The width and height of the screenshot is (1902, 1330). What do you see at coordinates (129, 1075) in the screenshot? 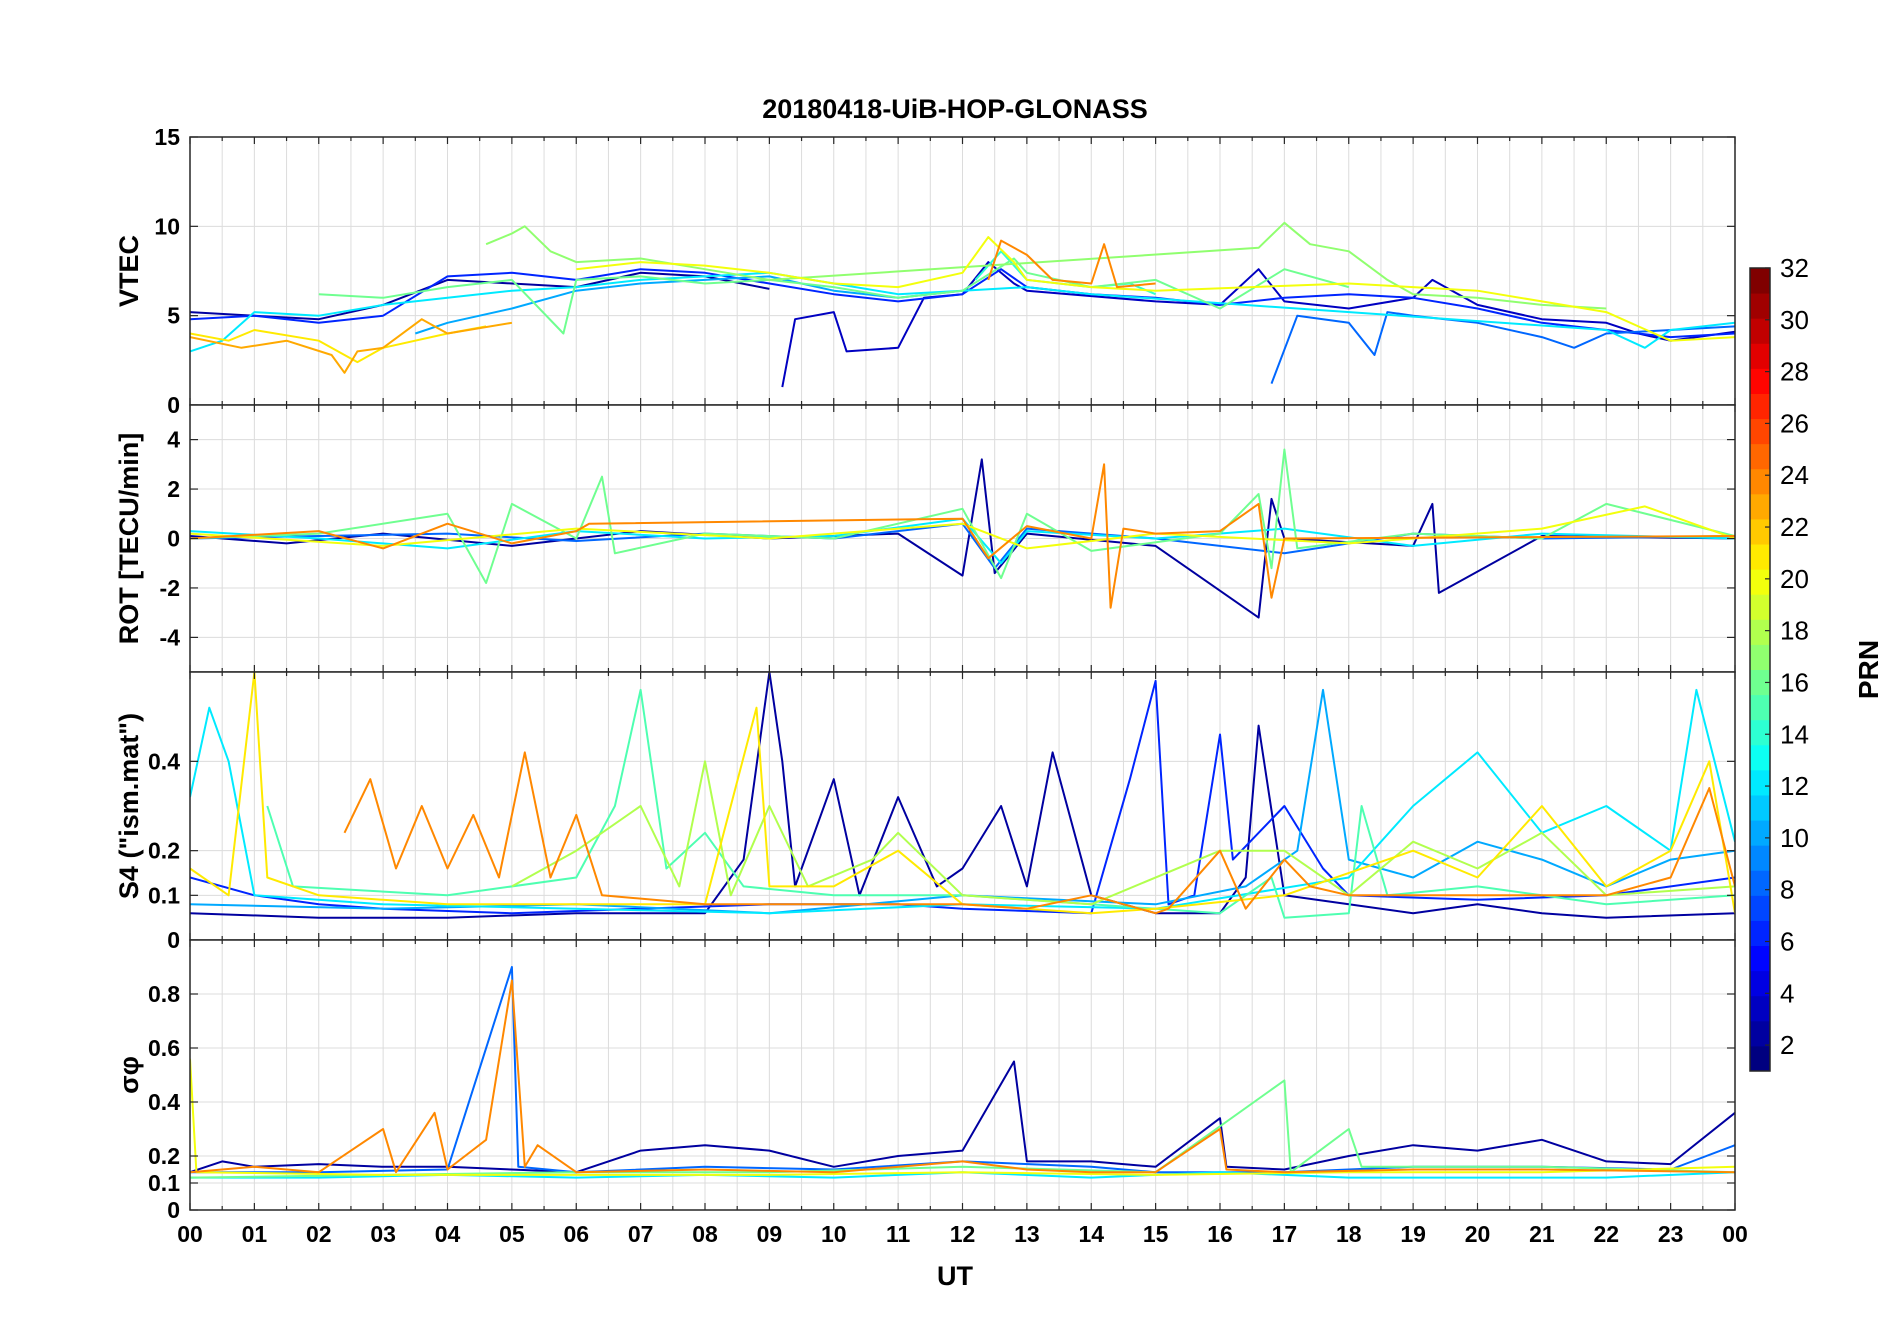
I see `panel-sigma_phi-ylabel: σφ` at bounding box center [129, 1075].